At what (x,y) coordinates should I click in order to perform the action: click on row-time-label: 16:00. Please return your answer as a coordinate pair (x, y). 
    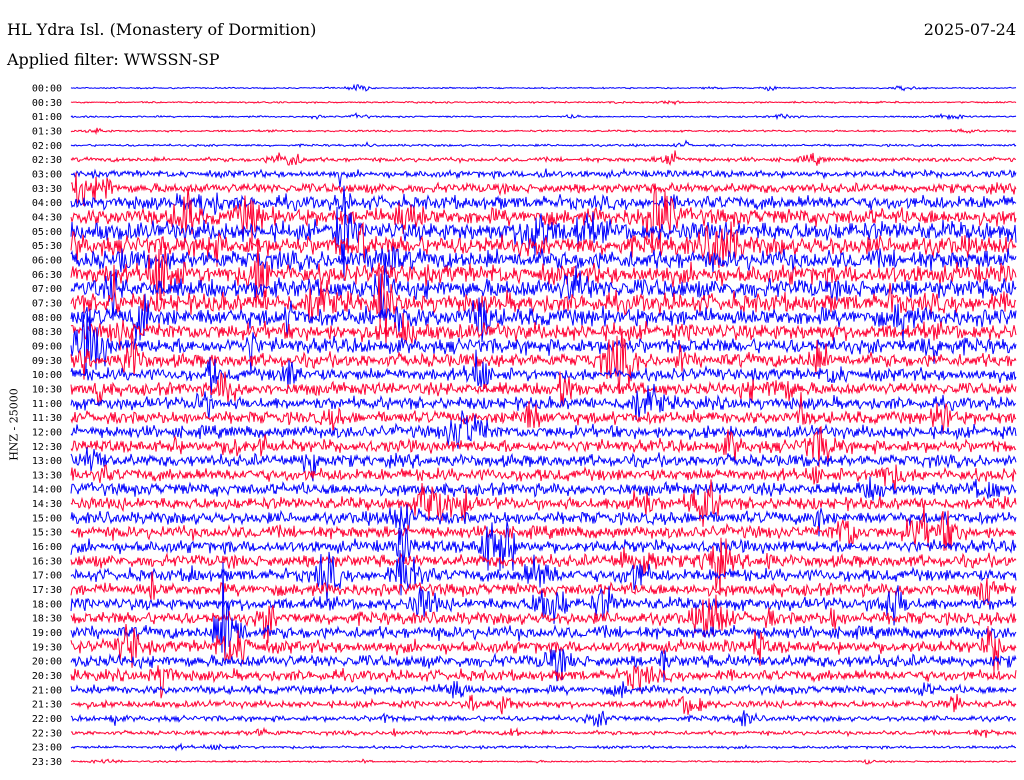
    Looking at the image, I should click on (47, 547).